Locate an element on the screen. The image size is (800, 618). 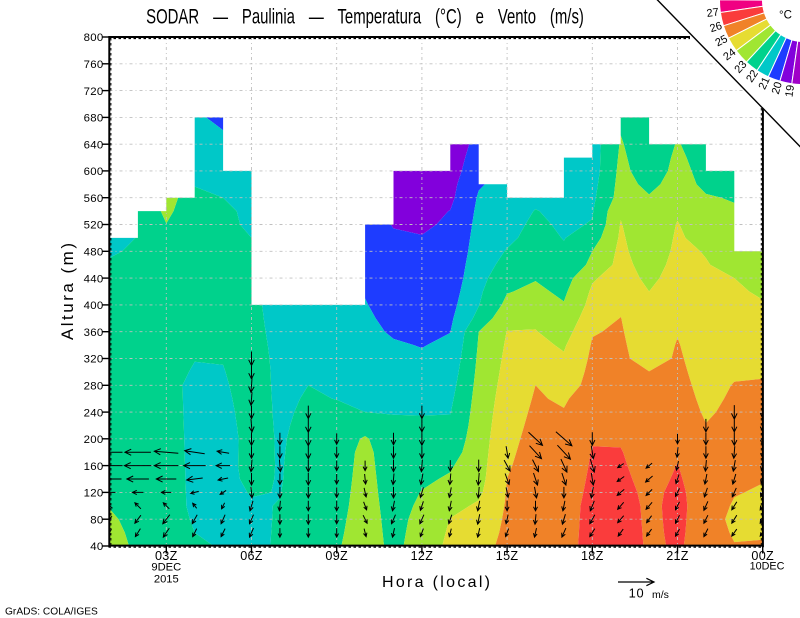
svg-text: 680 is located at coordinates (94, 119).